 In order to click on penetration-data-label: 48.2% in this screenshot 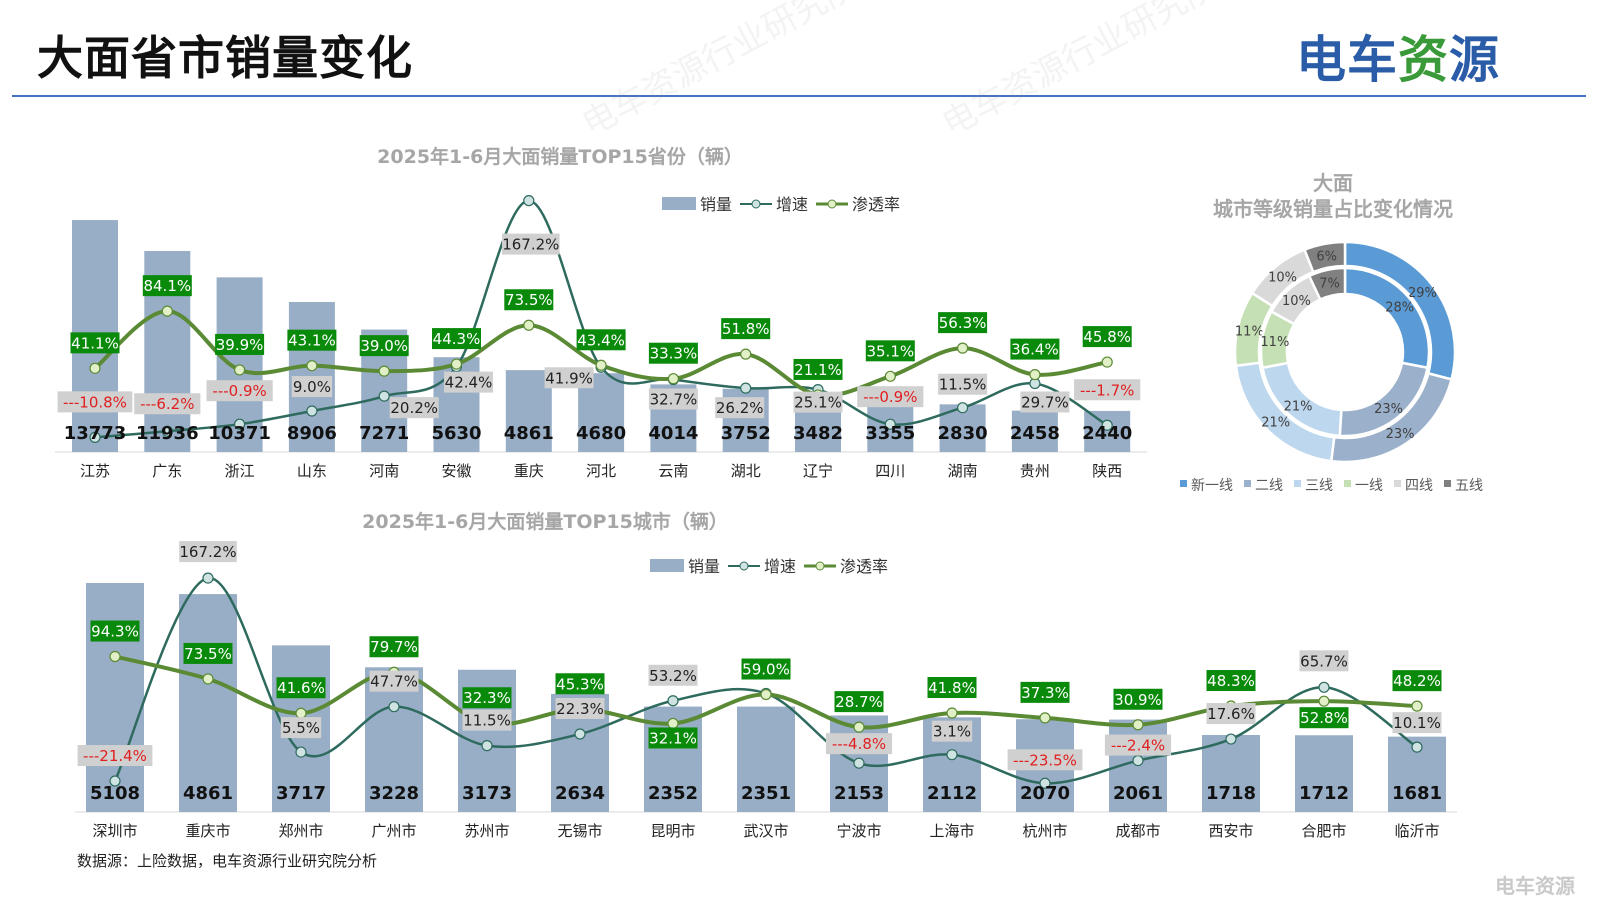, I will do `click(1417, 681)`.